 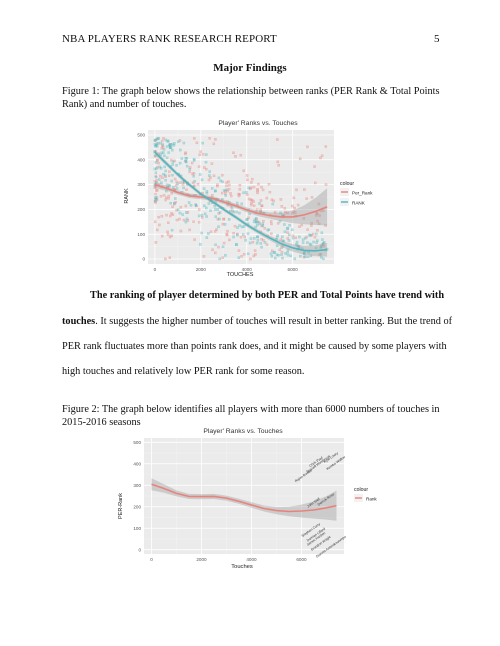 I want to click on chart1-legend-label-rank: RANK, so click(x=359, y=203).